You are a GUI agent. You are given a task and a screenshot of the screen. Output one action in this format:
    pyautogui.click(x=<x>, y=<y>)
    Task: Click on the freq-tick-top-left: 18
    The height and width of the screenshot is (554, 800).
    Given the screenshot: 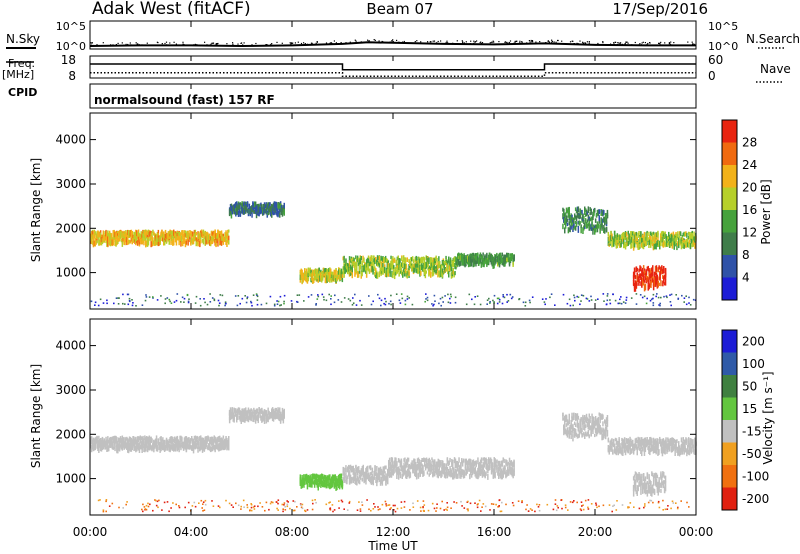 What is the action you would take?
    pyautogui.click(x=68, y=60)
    